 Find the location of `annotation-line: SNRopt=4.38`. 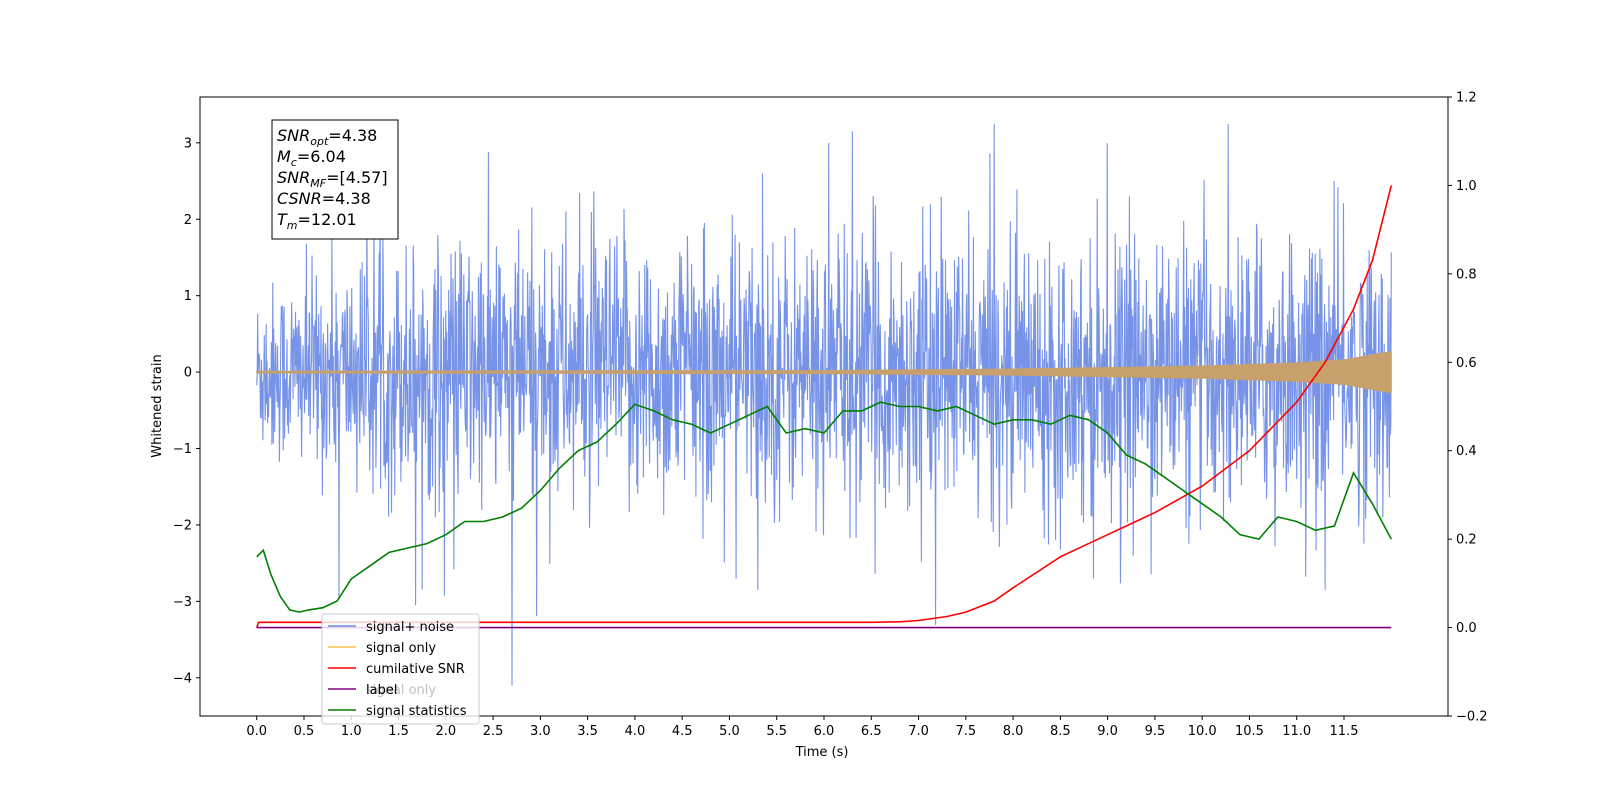

annotation-line: SNRopt=4.38 is located at coordinates (327, 137).